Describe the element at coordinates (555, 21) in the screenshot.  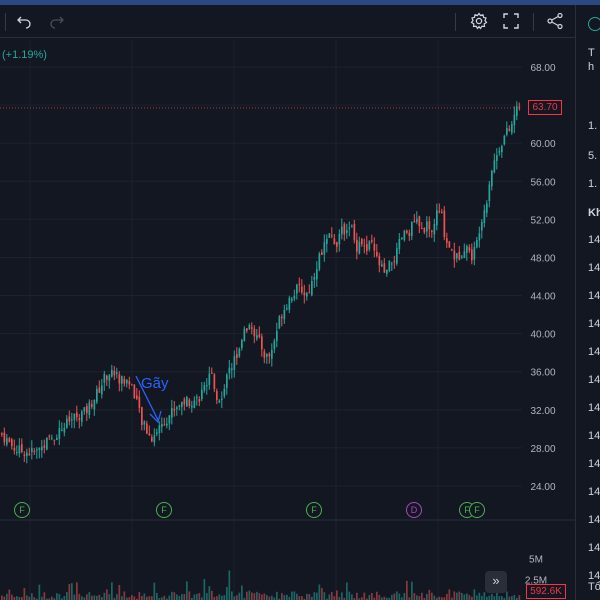
I see `share-button` at that location.